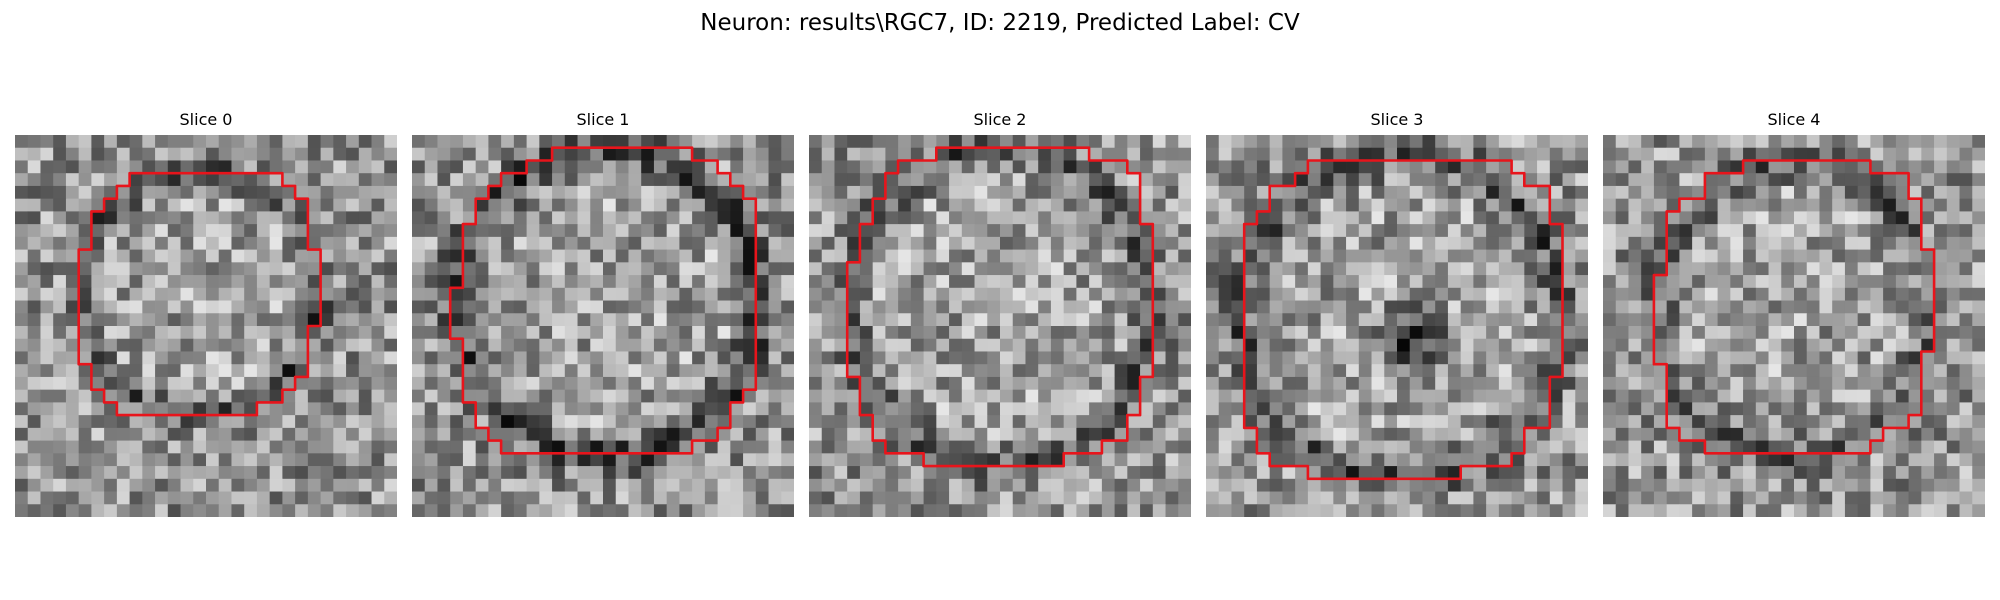 Image resolution: width=2000 pixels, height=600 pixels. Describe the element at coordinates (199, 294) in the screenshot. I see `slice-0-contour` at that location.